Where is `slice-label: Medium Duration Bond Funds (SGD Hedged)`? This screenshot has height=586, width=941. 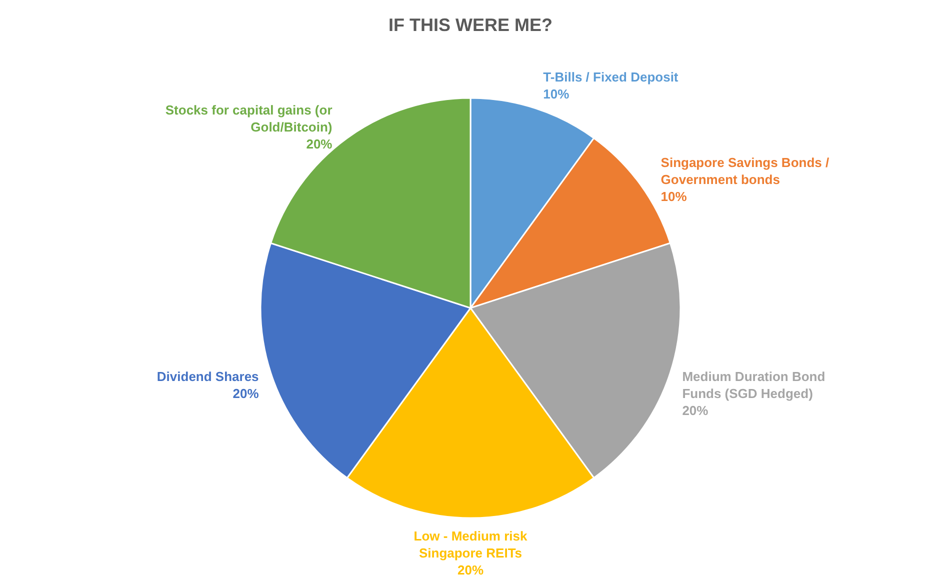 slice-label: Medium Duration Bond Funds (SGD Hedged) is located at coordinates (754, 384).